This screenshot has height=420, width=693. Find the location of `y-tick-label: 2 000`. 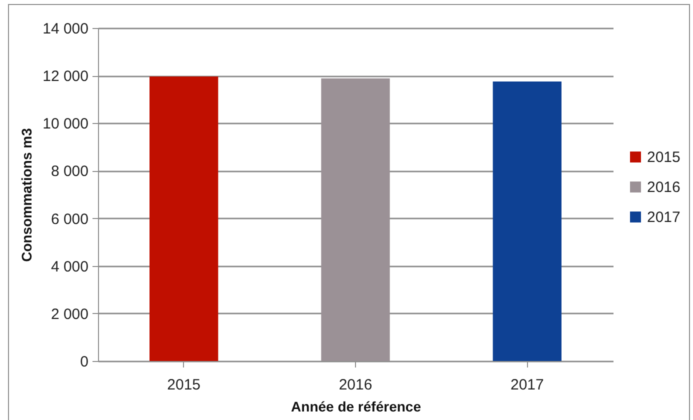

y-tick-label: 2 000 is located at coordinates (69, 314).